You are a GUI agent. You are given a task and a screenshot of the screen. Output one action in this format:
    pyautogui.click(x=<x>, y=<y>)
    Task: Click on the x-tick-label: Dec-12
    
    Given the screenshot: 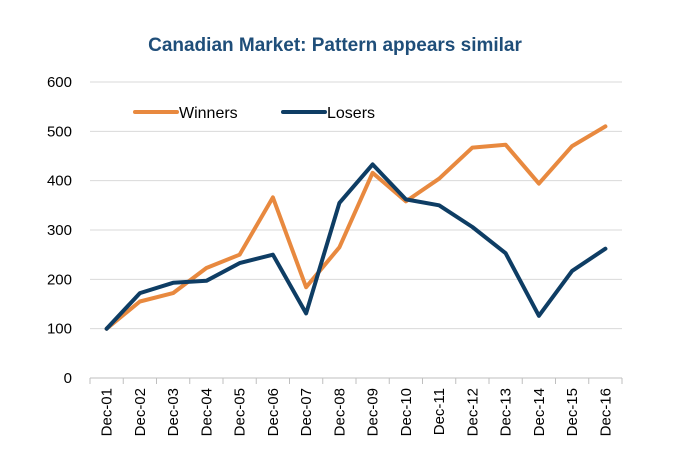 What is the action you would take?
    pyautogui.click(x=472, y=412)
    